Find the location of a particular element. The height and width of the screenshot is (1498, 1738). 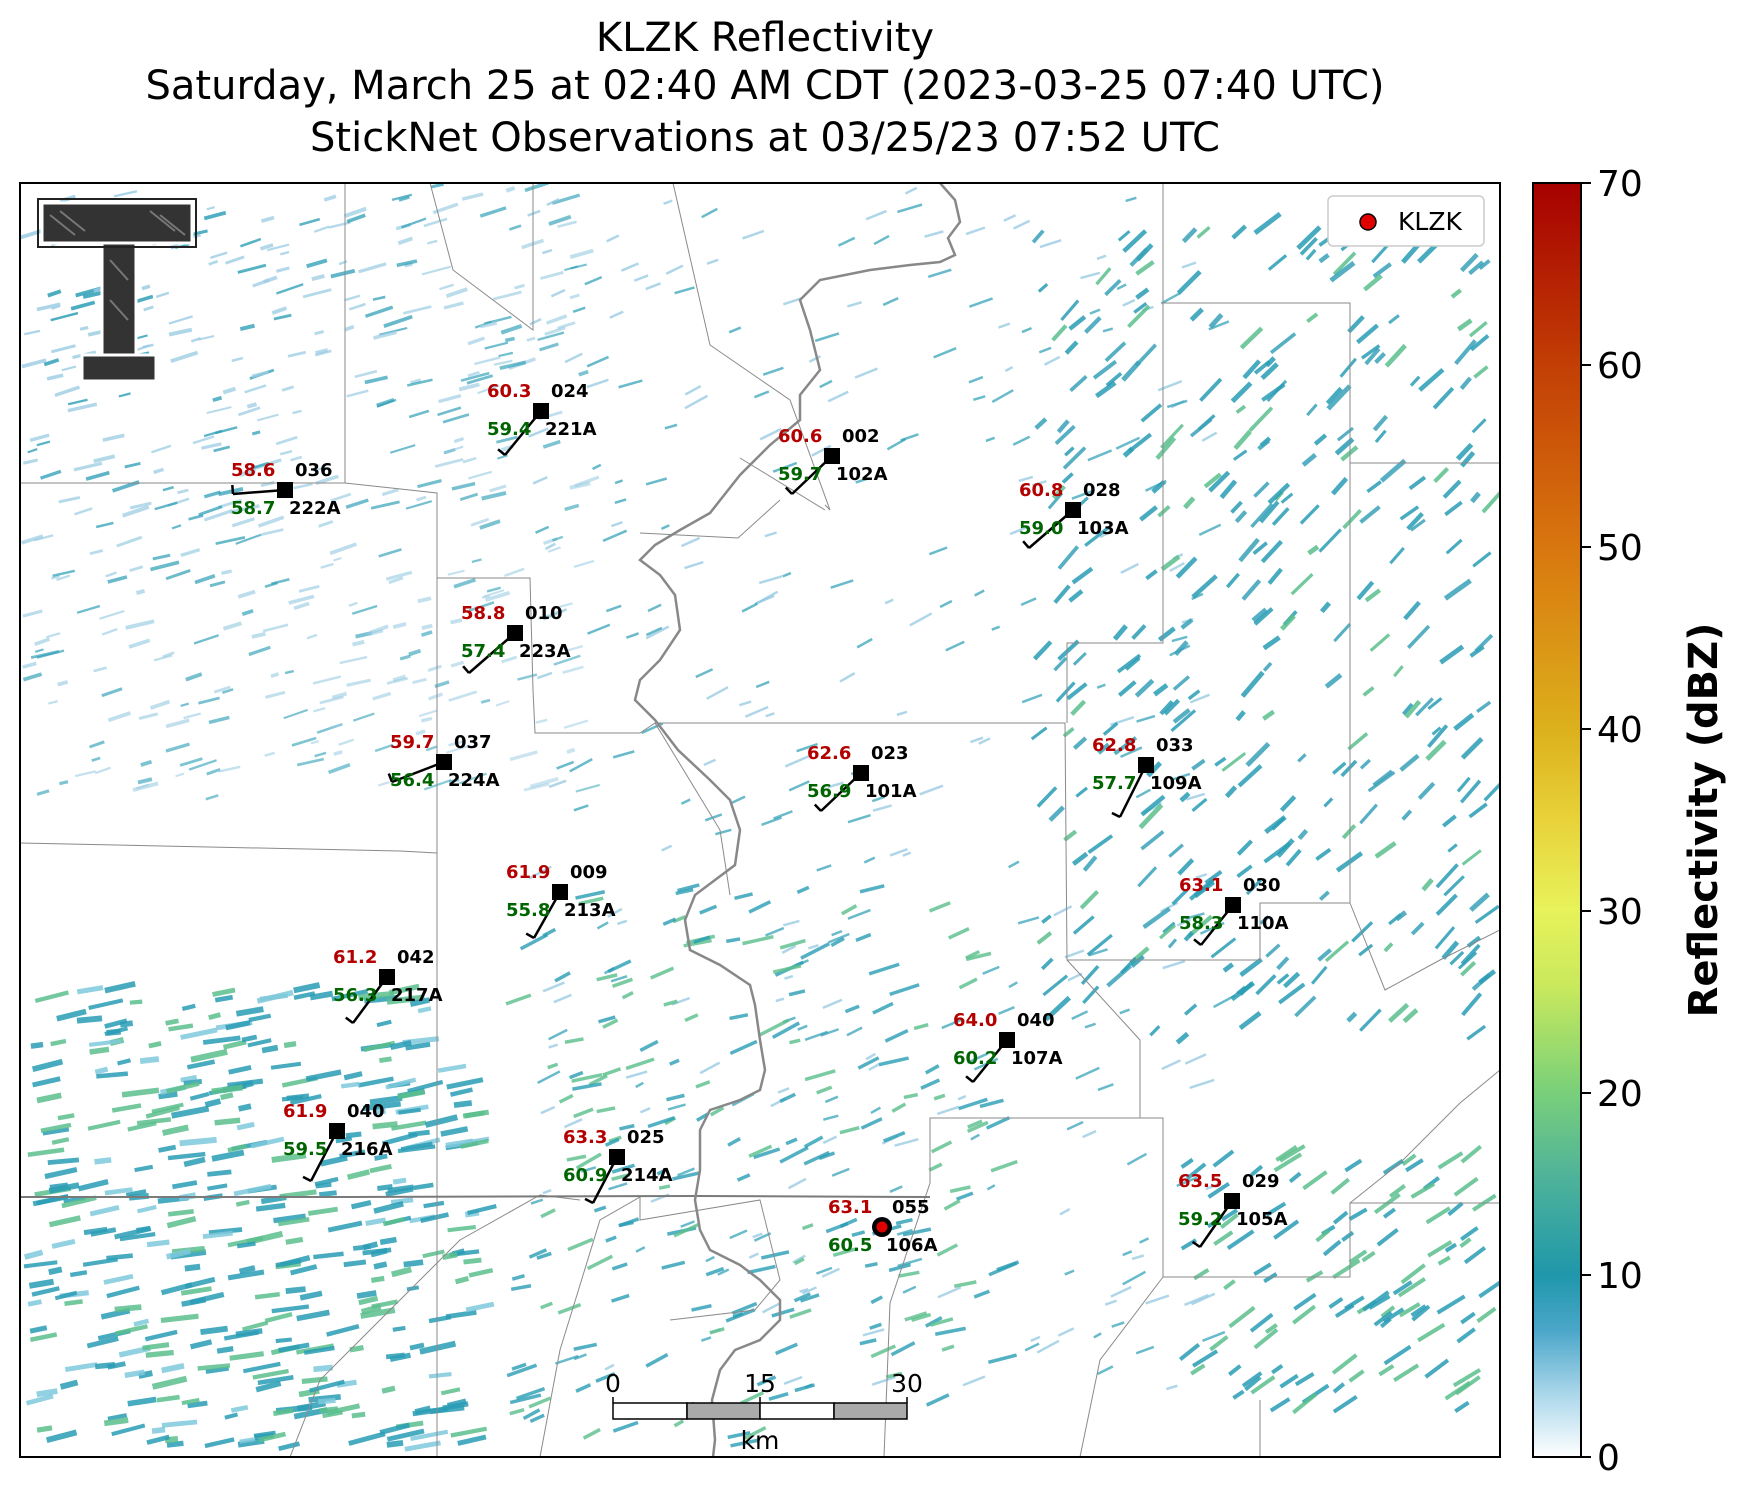

station-id: 221A is located at coordinates (571, 429).